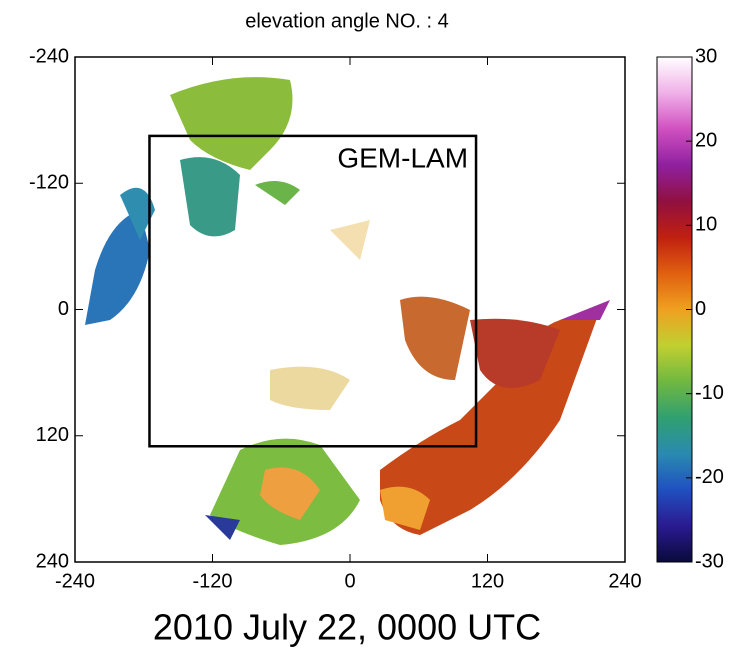  Describe the element at coordinates (487, 581) in the screenshot. I see `x-tick-label: 120` at that location.